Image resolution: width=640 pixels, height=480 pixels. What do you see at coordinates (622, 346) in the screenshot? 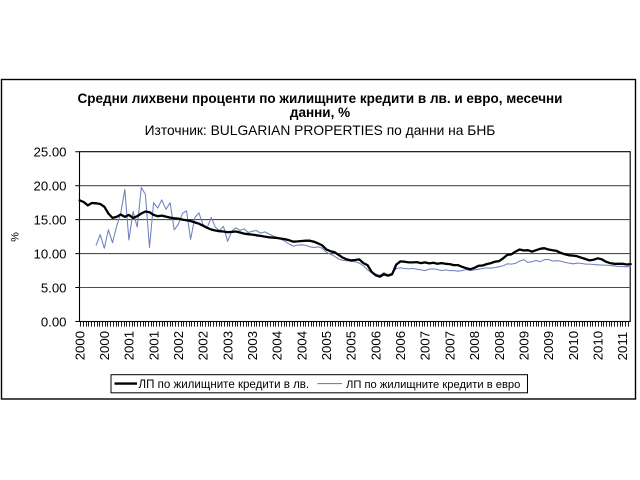
I see `svg-text: 2011` at bounding box center [622, 346].